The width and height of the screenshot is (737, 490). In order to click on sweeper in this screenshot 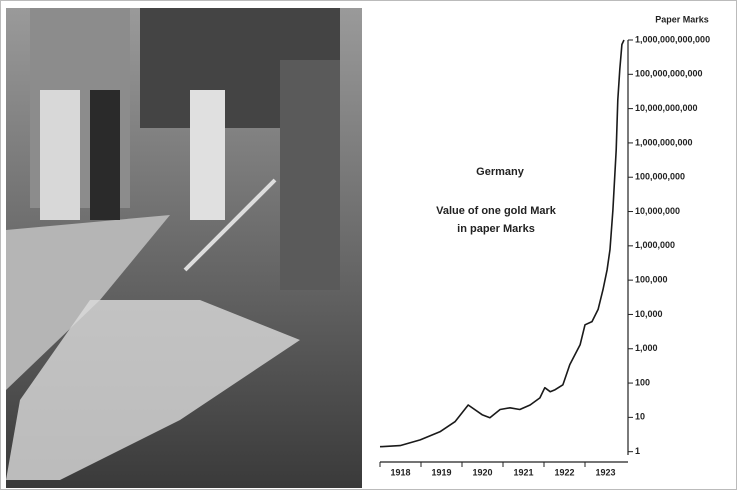, I will do `click(310, 175)`.